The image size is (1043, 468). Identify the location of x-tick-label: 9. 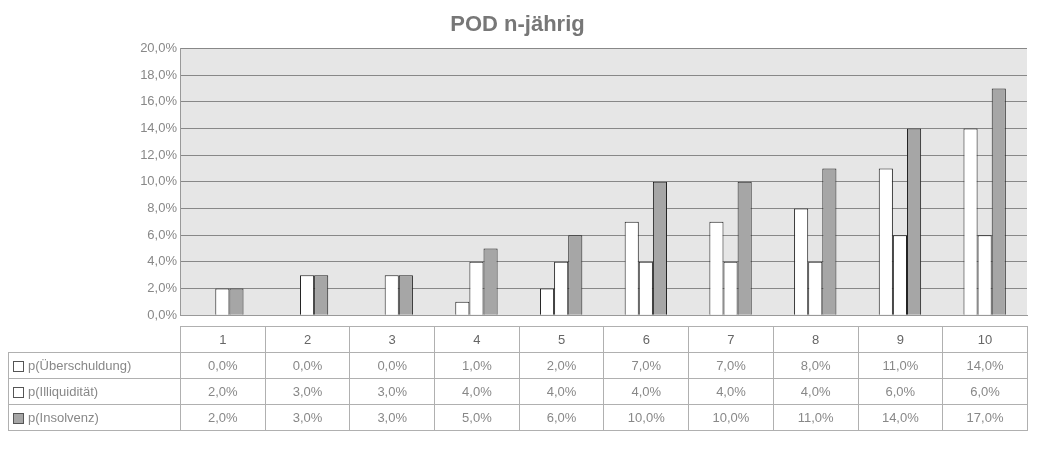
(900, 339).